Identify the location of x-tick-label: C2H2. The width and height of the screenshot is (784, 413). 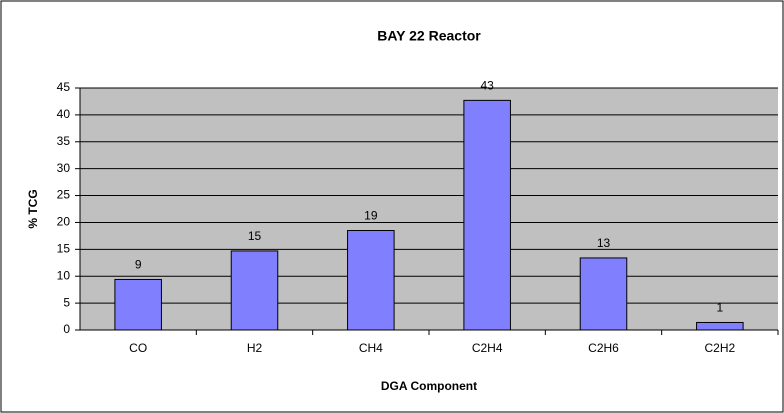
(719, 348).